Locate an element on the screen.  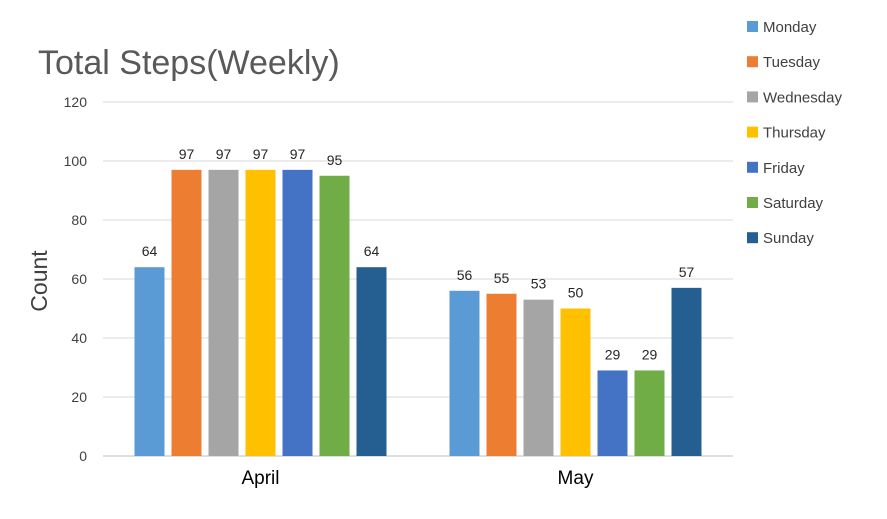
data-label-may-wednesday: 53 is located at coordinates (539, 284).